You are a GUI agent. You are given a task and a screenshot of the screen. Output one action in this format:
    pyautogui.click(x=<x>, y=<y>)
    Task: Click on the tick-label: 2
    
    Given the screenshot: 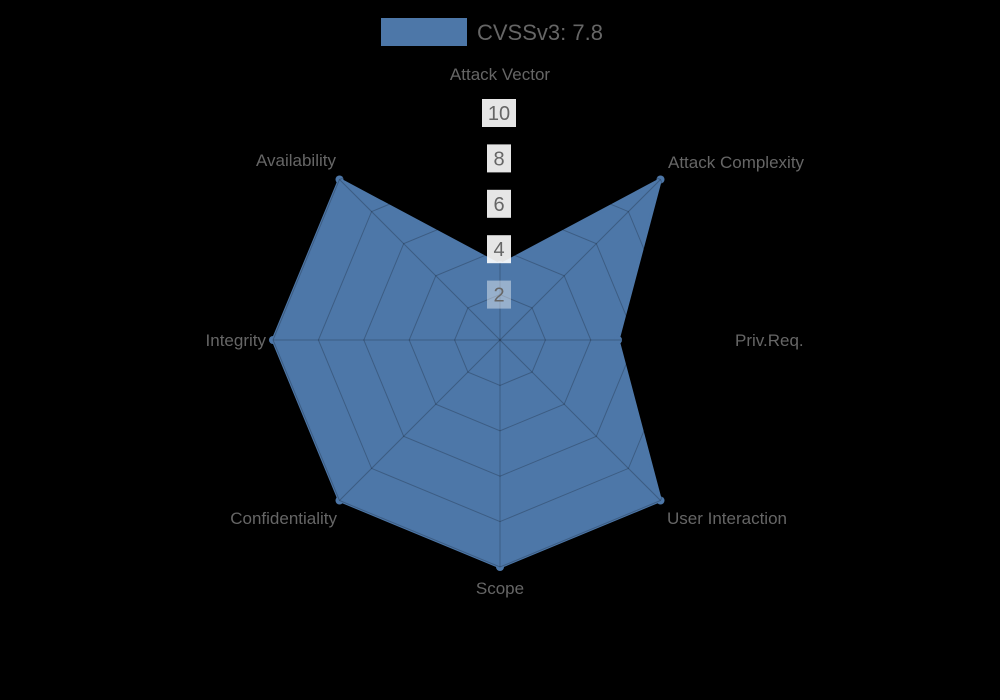 What is the action you would take?
    pyautogui.click(x=498, y=296)
    